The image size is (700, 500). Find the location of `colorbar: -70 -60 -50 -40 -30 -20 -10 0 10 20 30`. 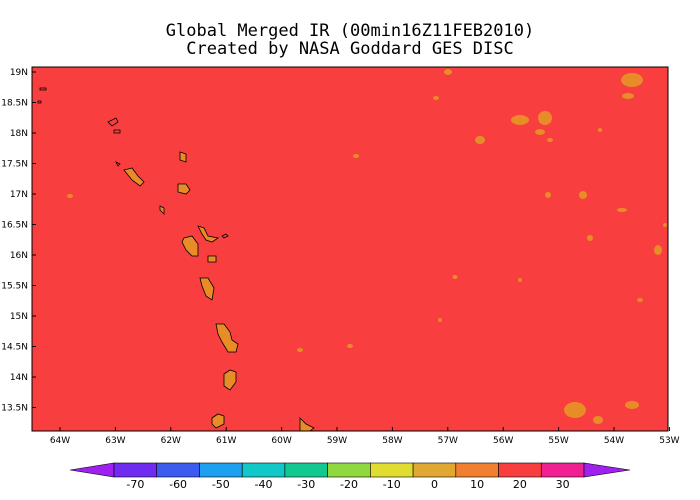

colorbar: -70 -60 -50 -40 -30 -20 -10 0 10 20 30 is located at coordinates (350, 476).